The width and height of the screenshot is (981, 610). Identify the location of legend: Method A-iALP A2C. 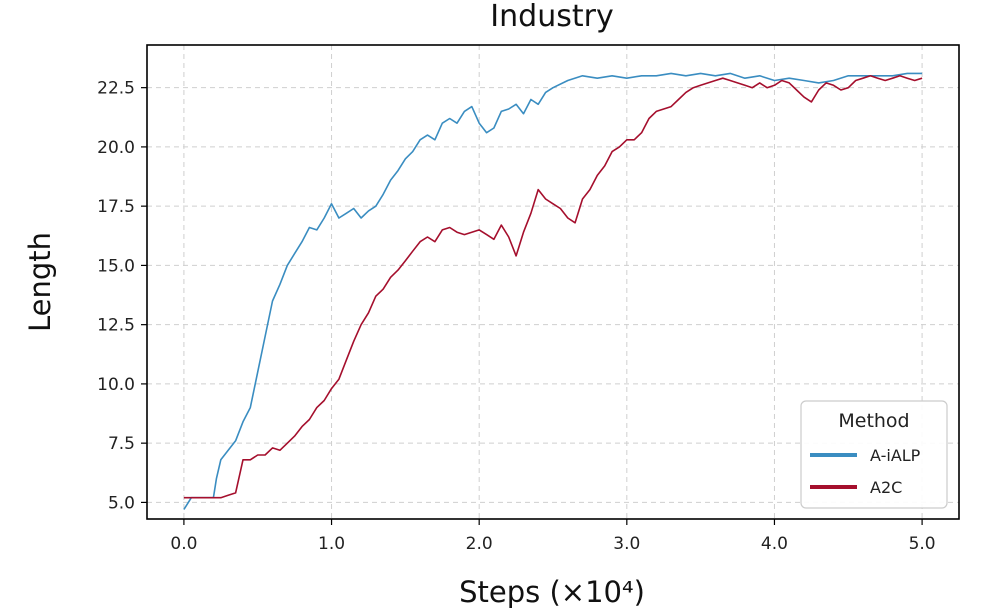
(874, 454).